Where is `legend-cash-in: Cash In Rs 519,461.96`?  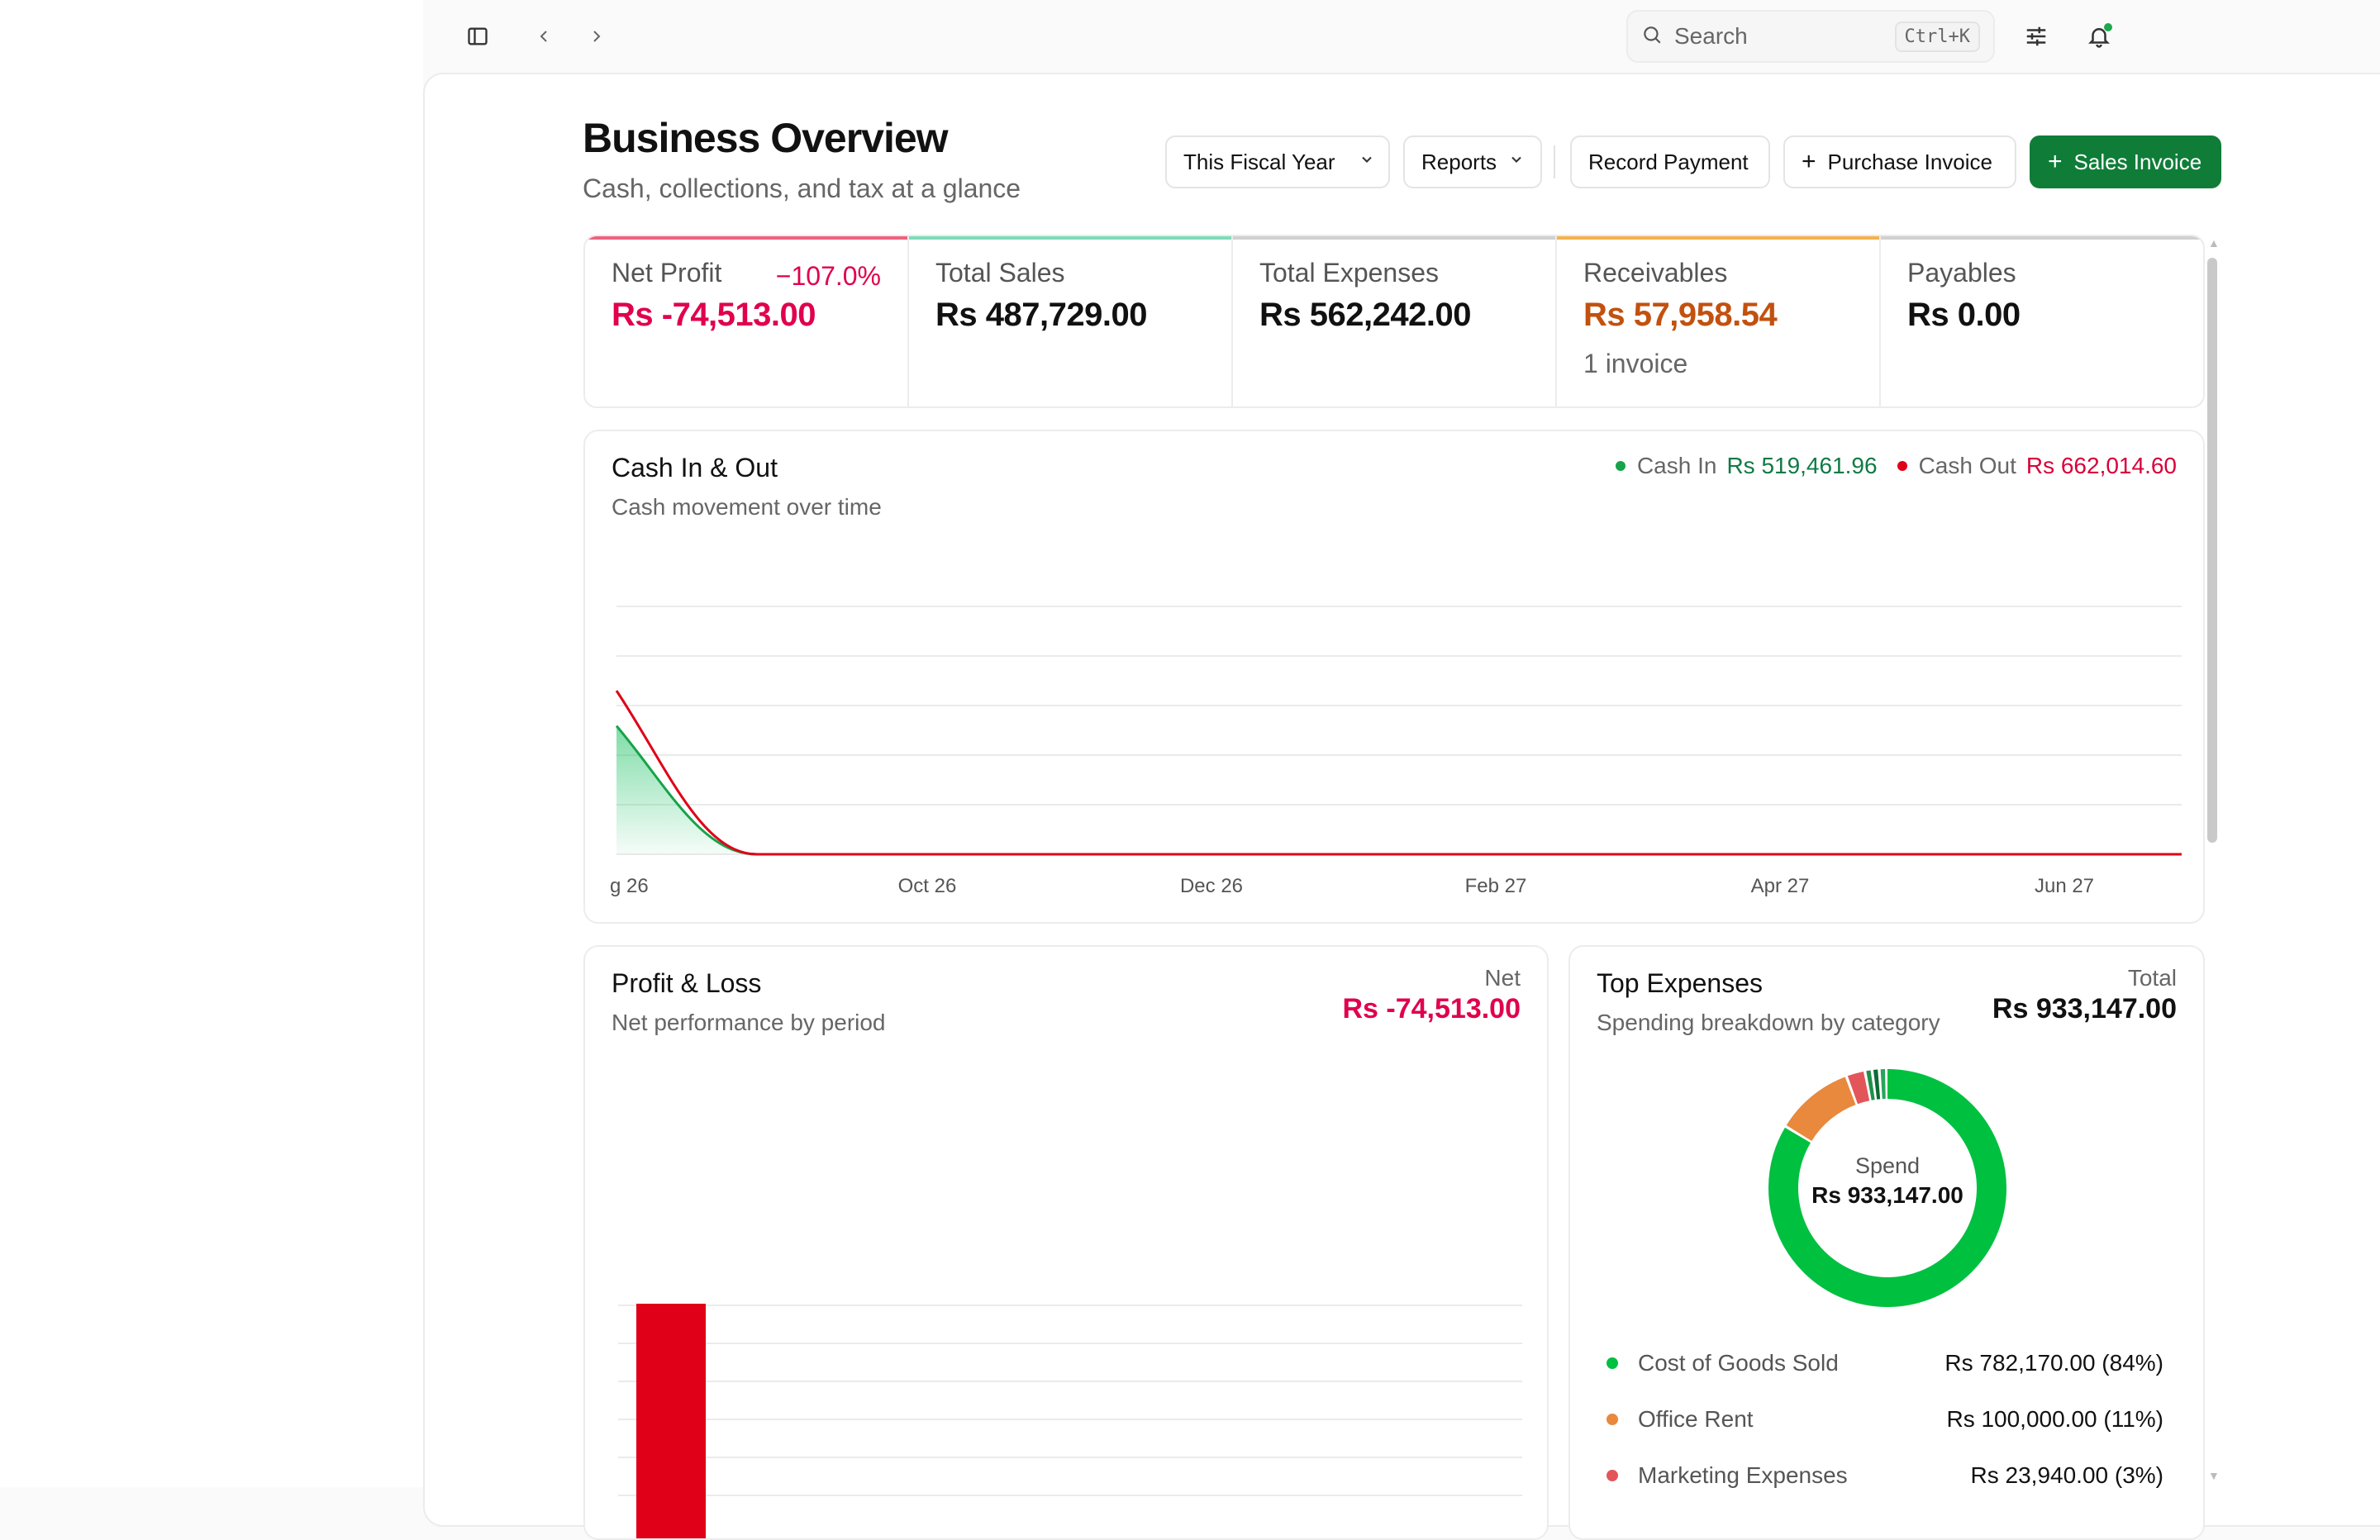 legend-cash-in: Cash In Rs 519,461.96 is located at coordinates (1746, 466).